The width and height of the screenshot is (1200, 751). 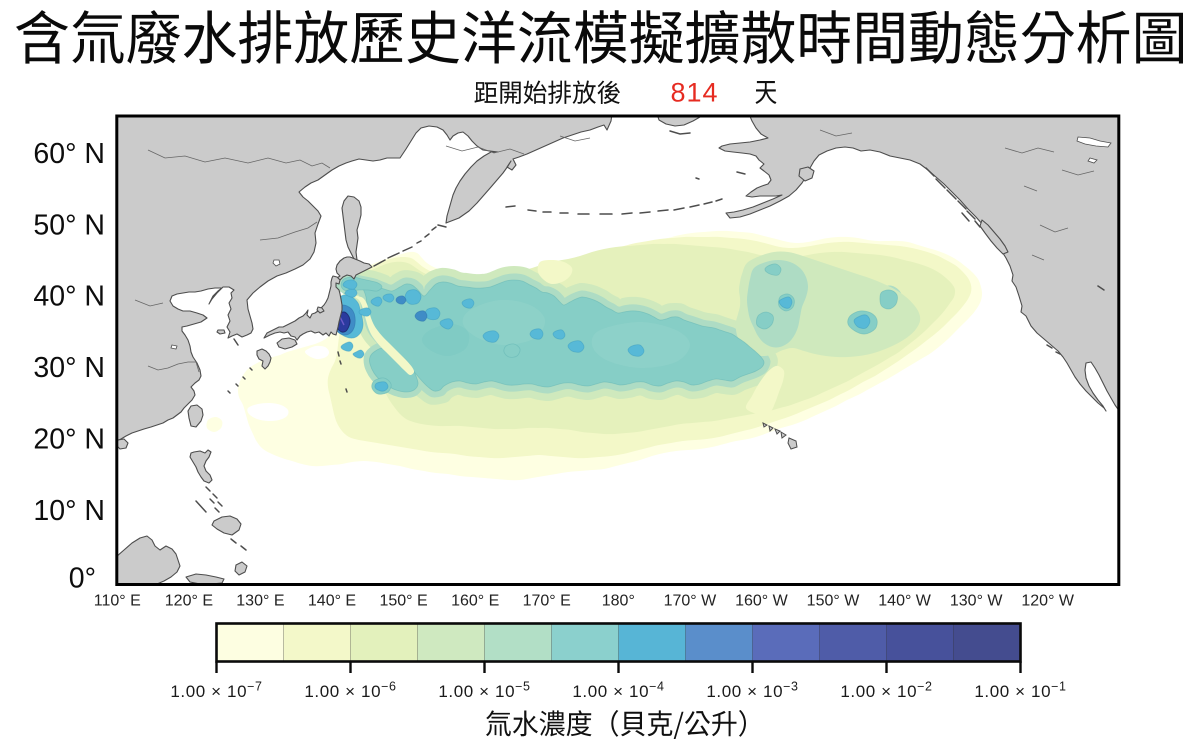 What do you see at coordinates (618, 691) in the screenshot?
I see `svg-text: 1.00 × 10⁻⁴` at bounding box center [618, 691].